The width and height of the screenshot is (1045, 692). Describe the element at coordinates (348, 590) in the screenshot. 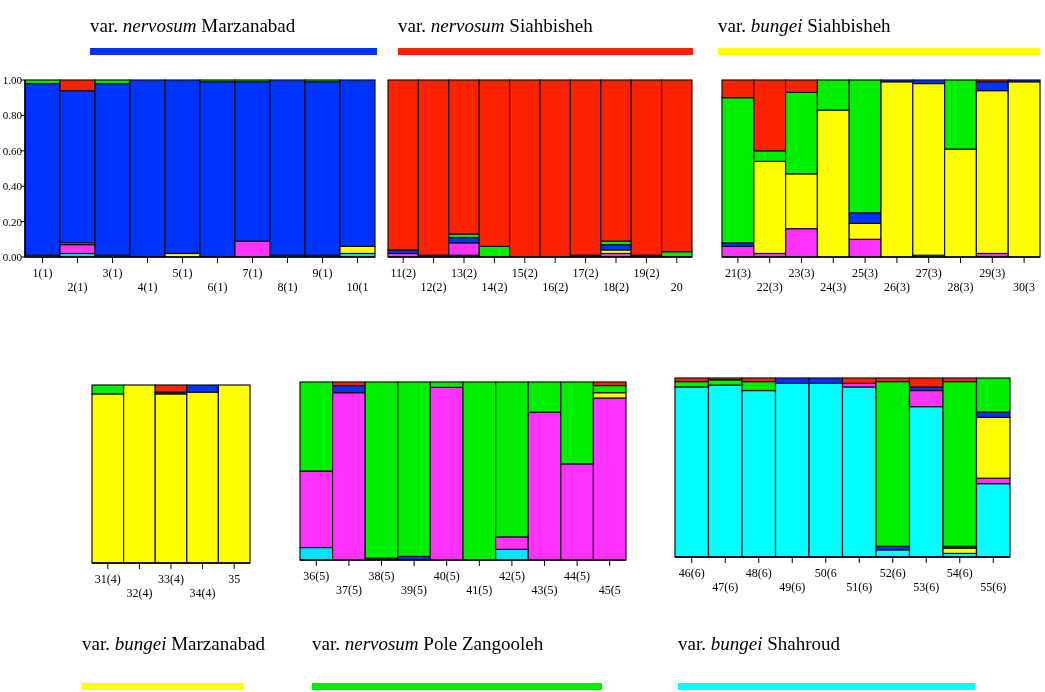

I see `x-tick-label: 37(5)` at that location.